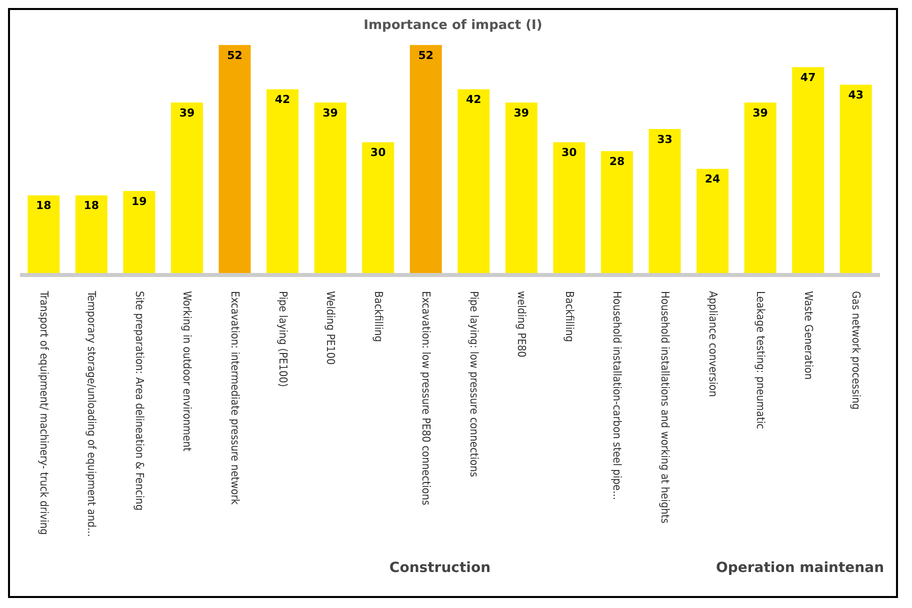 This screenshot has height=608, width=912. What do you see at coordinates (665, 407) in the screenshot?
I see `x-tick-label: Household installations and working at heights` at bounding box center [665, 407].